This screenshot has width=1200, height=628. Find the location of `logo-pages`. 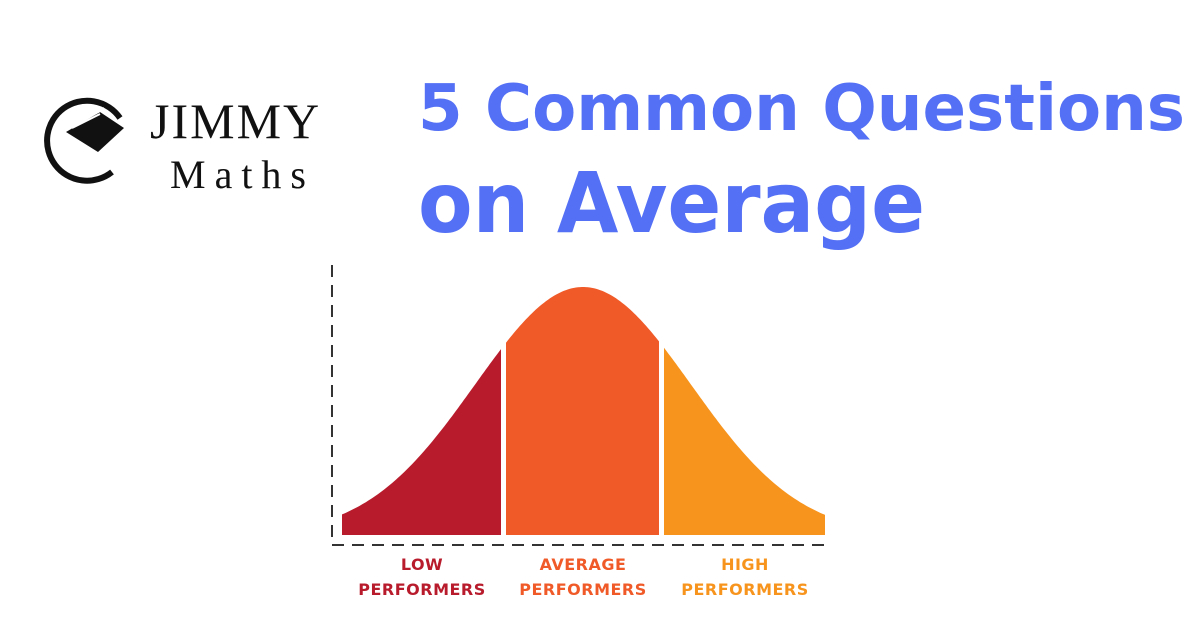

logo-pages is located at coordinates (88, 118).